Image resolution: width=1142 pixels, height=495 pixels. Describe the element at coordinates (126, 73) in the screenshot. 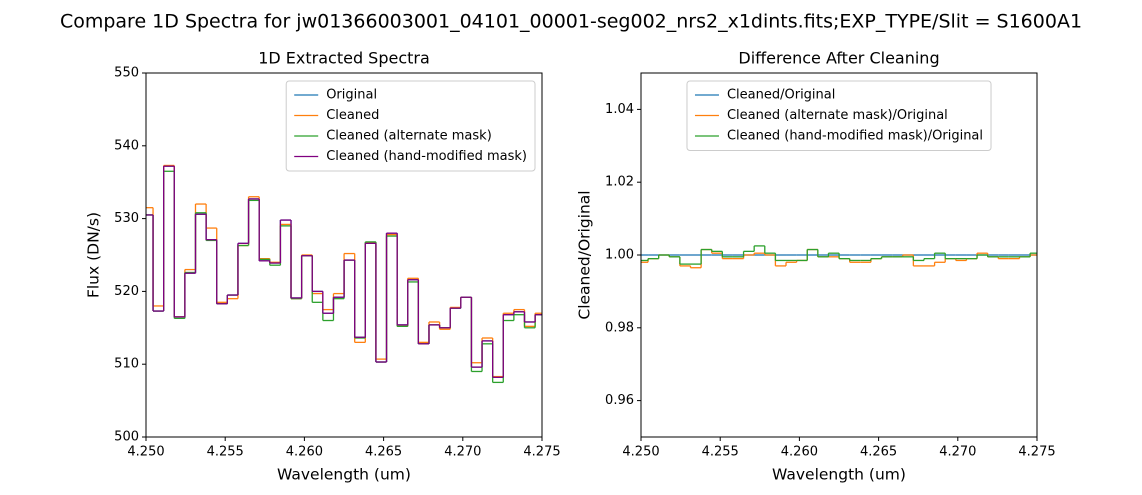

I see `y-tick-label: 550` at that location.